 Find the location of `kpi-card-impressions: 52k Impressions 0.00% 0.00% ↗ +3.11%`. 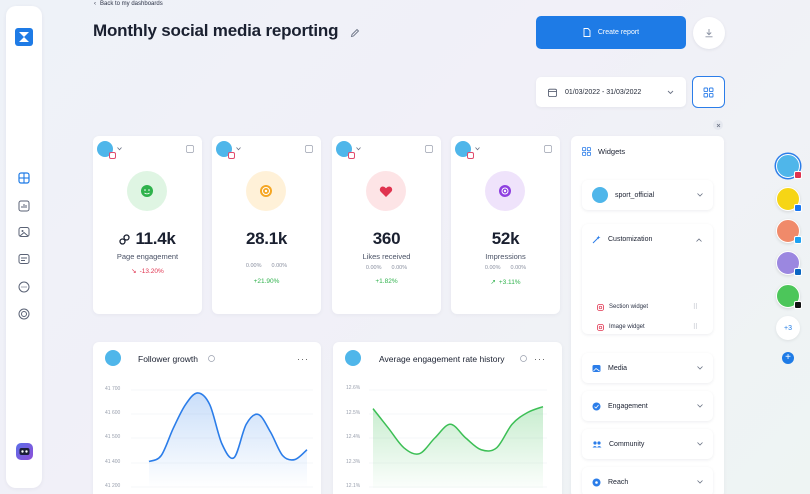

kpi-card-impressions: 52k Impressions 0.00% 0.00% ↗ +3.11% is located at coordinates (505, 225).